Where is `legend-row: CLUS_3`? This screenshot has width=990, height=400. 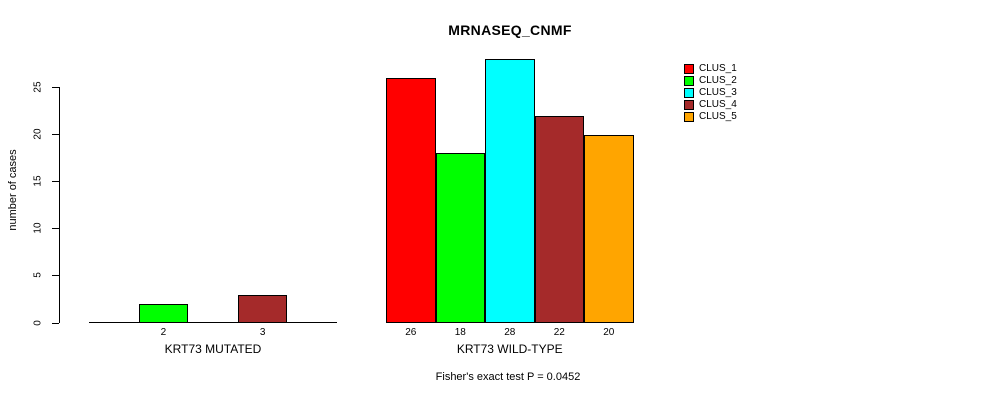
legend-row: CLUS_3 is located at coordinates (710, 93).